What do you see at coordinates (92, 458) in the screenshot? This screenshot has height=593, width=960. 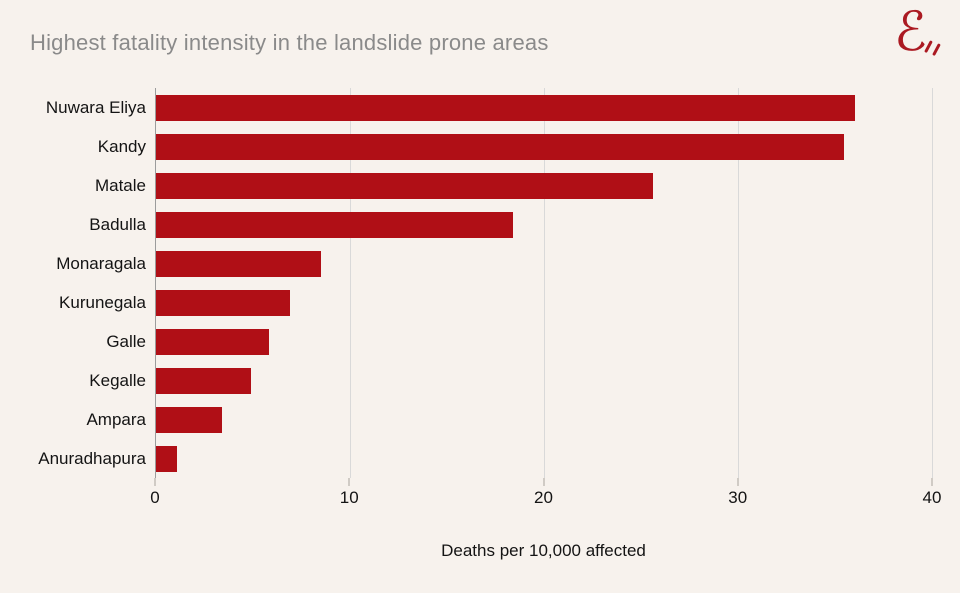 I see `category-label: Anuradhapura` at bounding box center [92, 458].